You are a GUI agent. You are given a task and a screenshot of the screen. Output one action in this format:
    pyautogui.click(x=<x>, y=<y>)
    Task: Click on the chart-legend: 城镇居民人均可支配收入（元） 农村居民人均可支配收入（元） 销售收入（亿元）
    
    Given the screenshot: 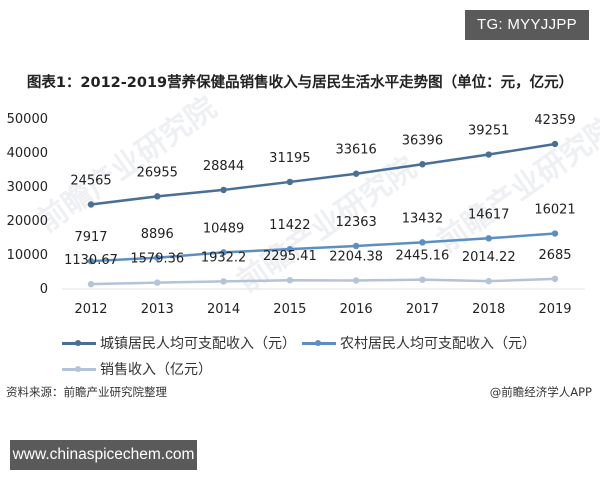 What is the action you would take?
    pyautogui.click(x=302, y=356)
    